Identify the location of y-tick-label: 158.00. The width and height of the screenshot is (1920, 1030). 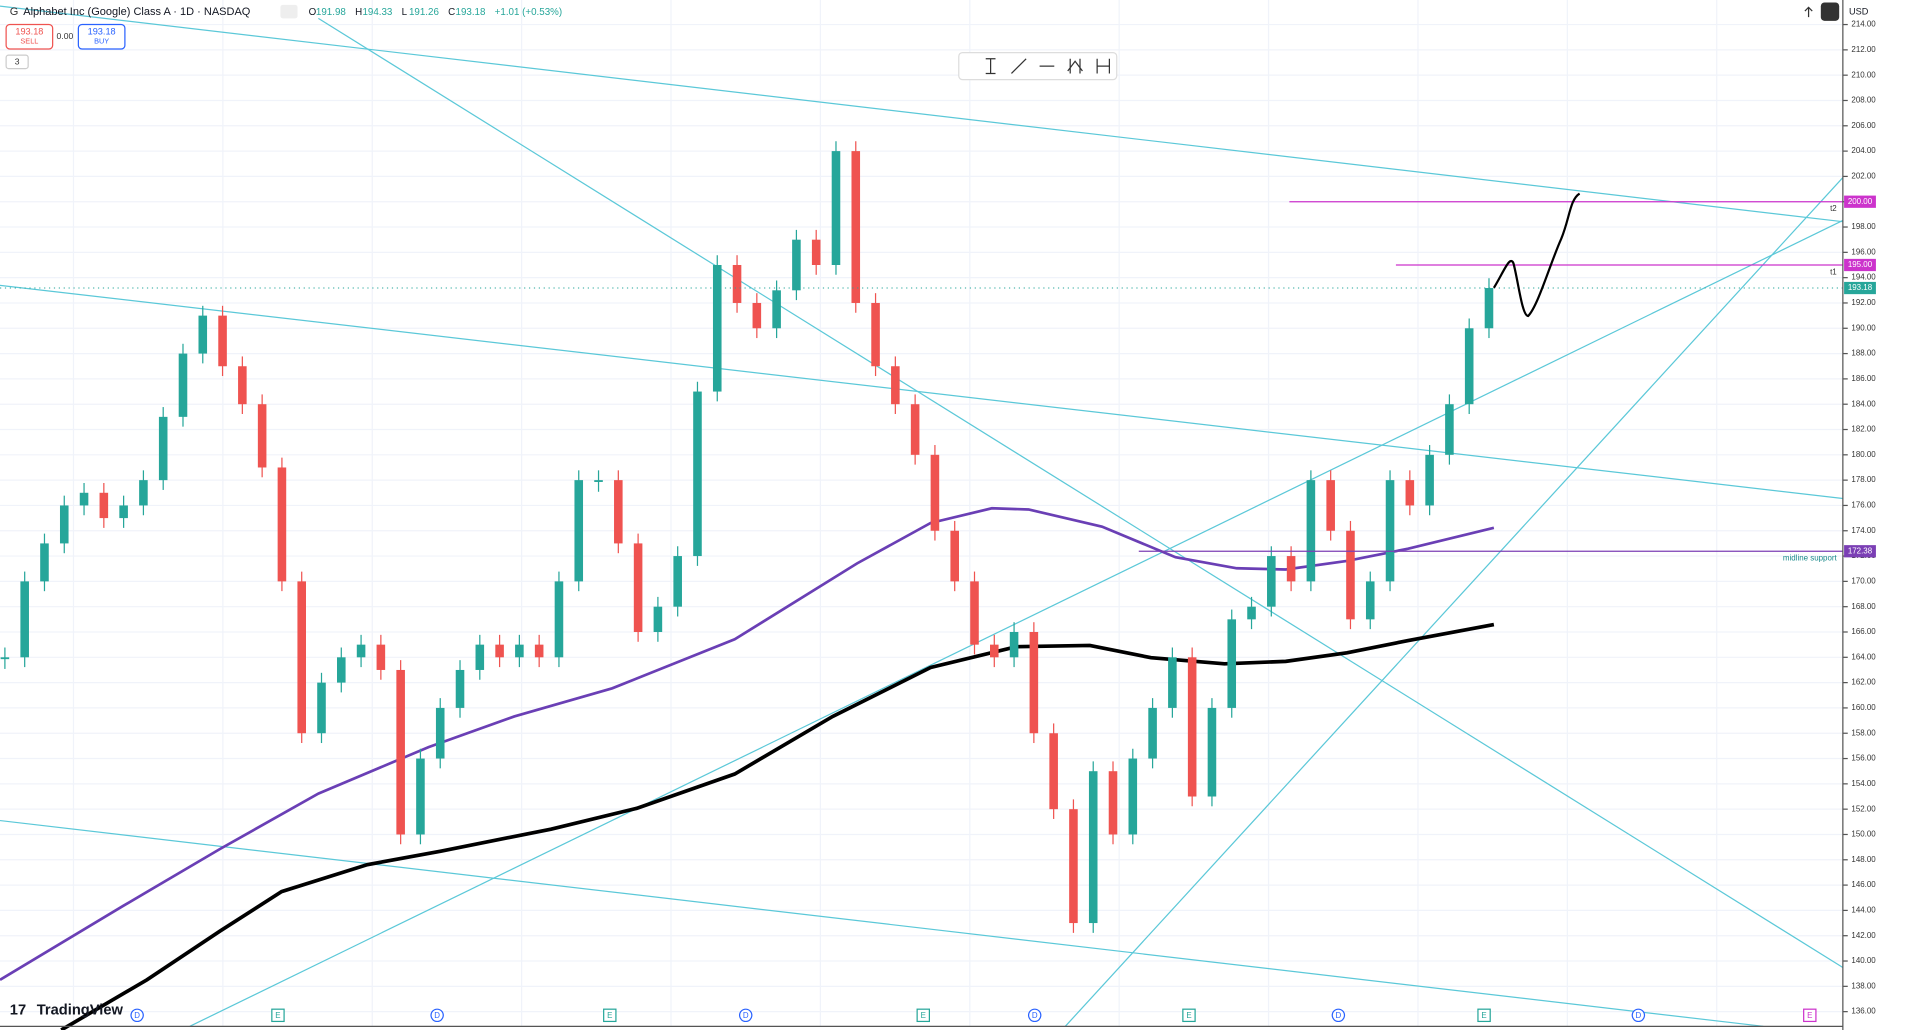
(1863, 732).